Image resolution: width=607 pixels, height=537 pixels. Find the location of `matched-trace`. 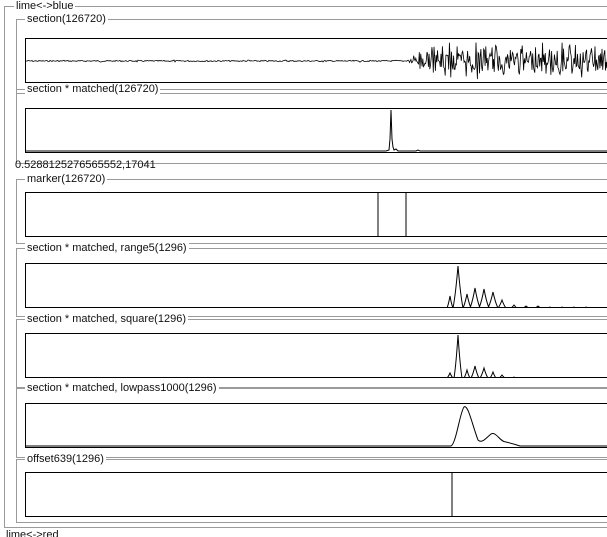

matched-trace is located at coordinates (316, 130).